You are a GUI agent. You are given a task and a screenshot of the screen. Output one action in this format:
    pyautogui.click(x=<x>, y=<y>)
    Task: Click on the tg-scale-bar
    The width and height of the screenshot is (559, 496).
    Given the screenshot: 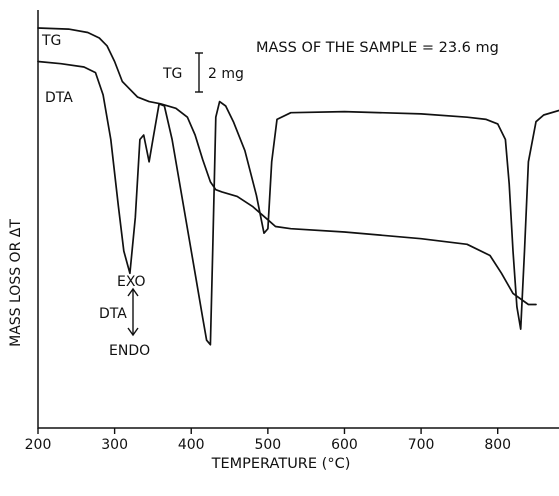 What is the action you would take?
    pyautogui.click(x=199, y=72)
    